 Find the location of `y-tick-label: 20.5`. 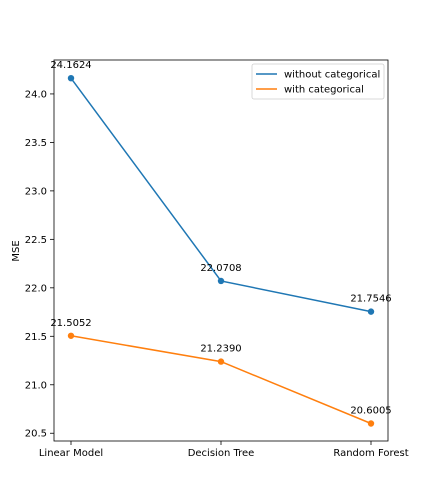

y-tick-label: 20.5 is located at coordinates (36, 434).